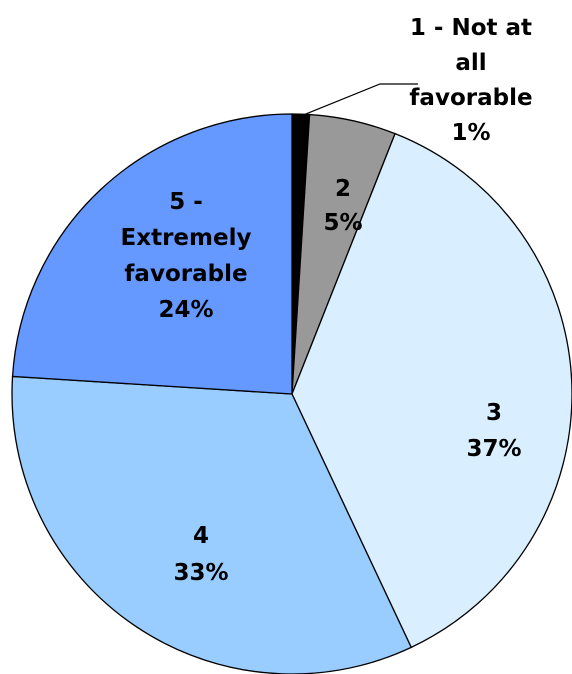  Describe the element at coordinates (470, 80) in the screenshot. I see `data-label-slice-1: 1 - Not at all favorable 1%` at that location.